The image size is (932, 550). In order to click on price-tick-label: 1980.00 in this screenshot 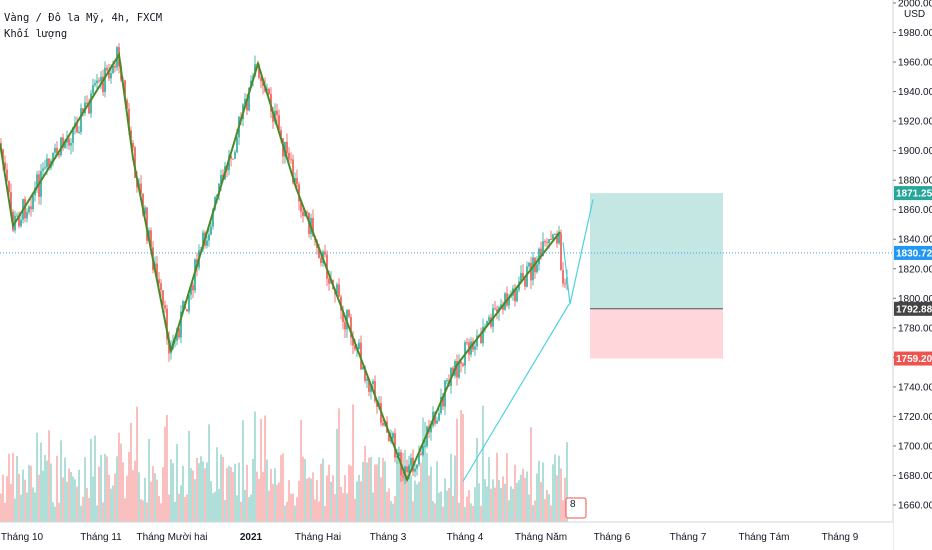, I will do `click(915, 33)`.